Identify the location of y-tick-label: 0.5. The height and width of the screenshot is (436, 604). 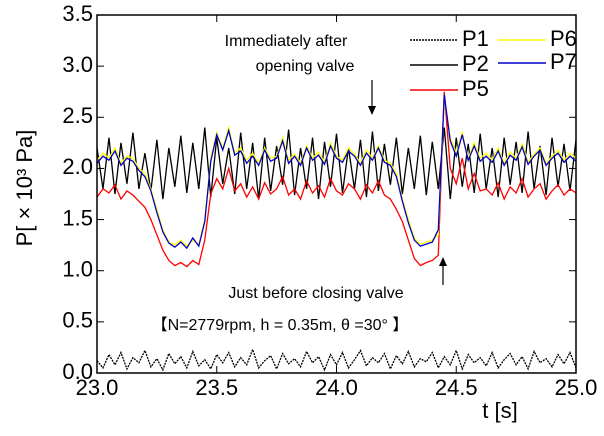
(77, 320).